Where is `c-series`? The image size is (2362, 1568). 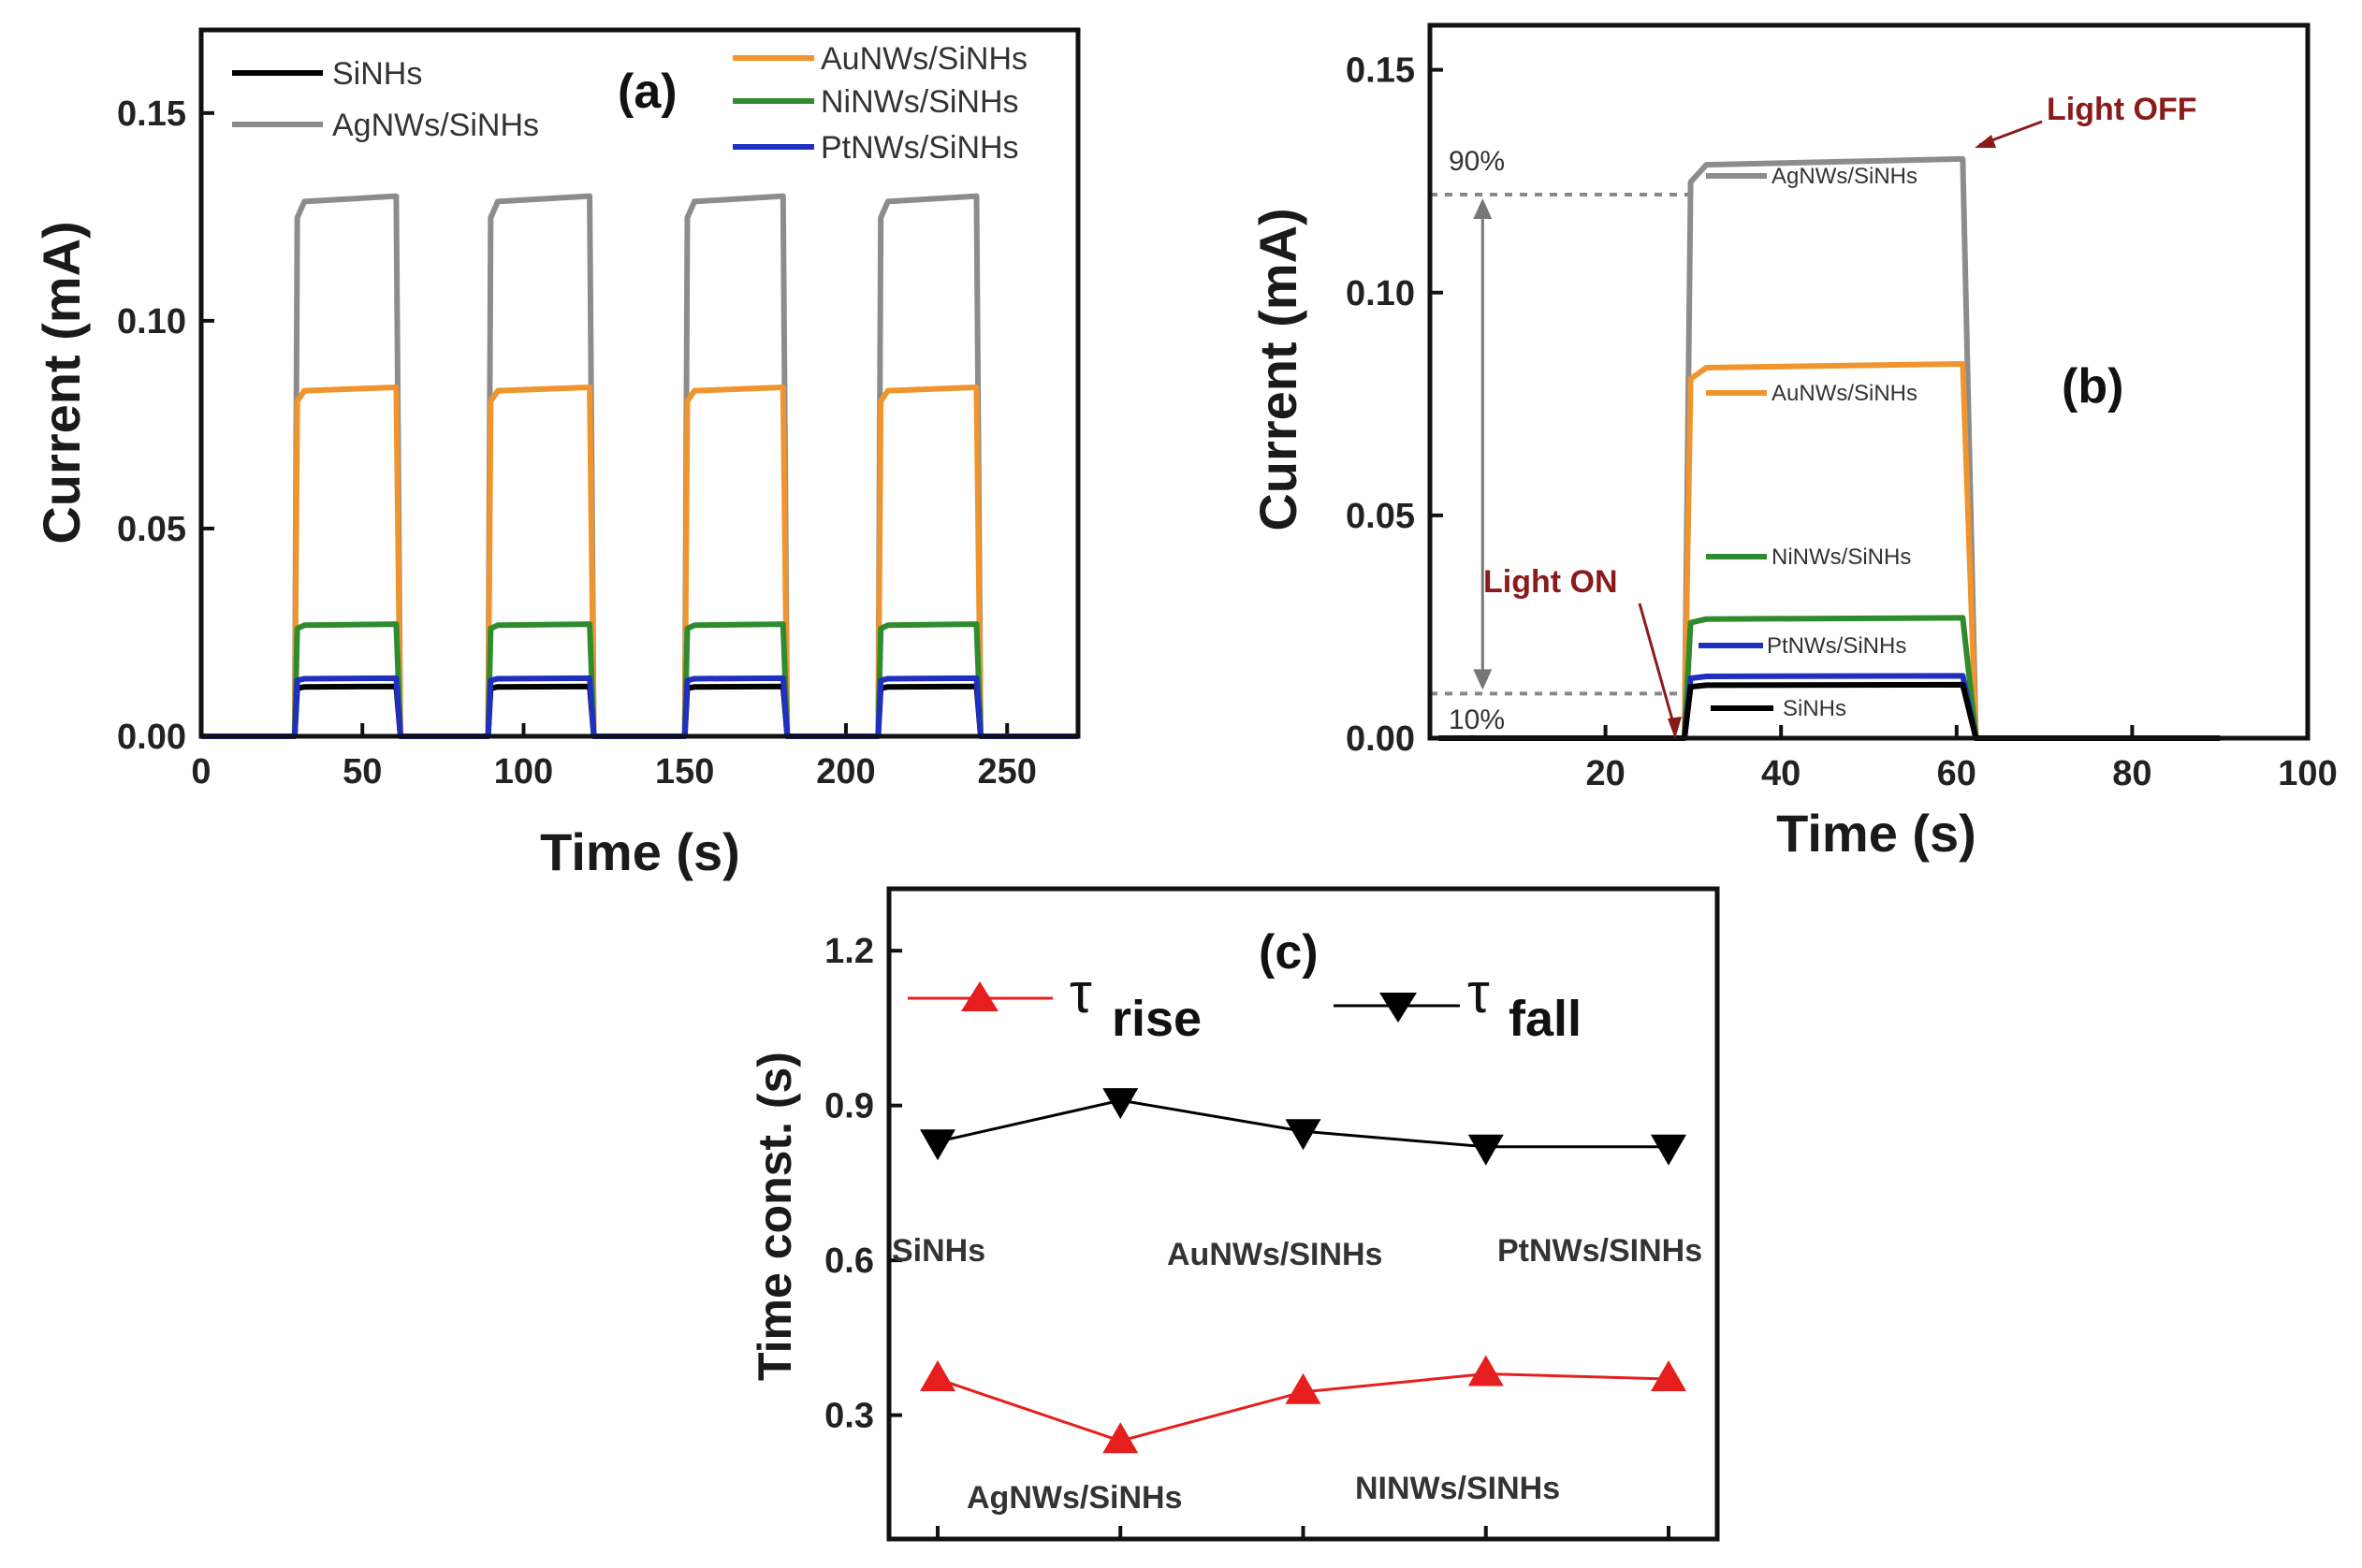 c-series is located at coordinates (1303, 1271).